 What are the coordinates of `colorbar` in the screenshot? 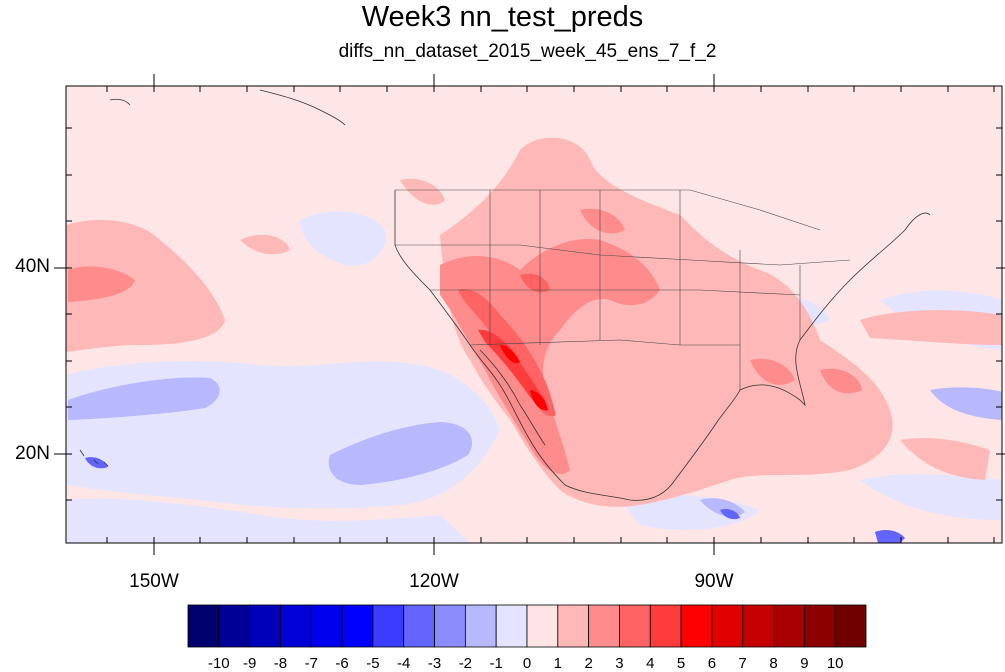 It's located at (527, 626).